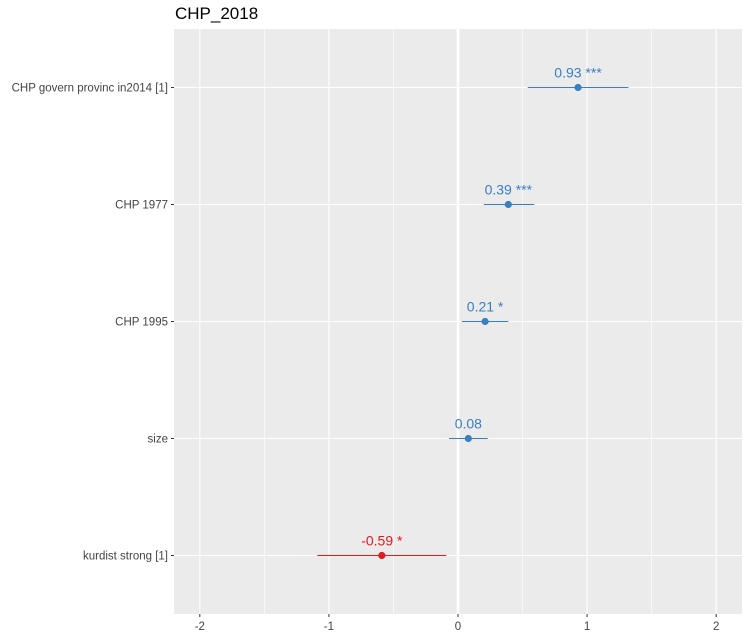  Describe the element at coordinates (141, 206) in the screenshot. I see `y-axis-label: CHP 1977` at that location.